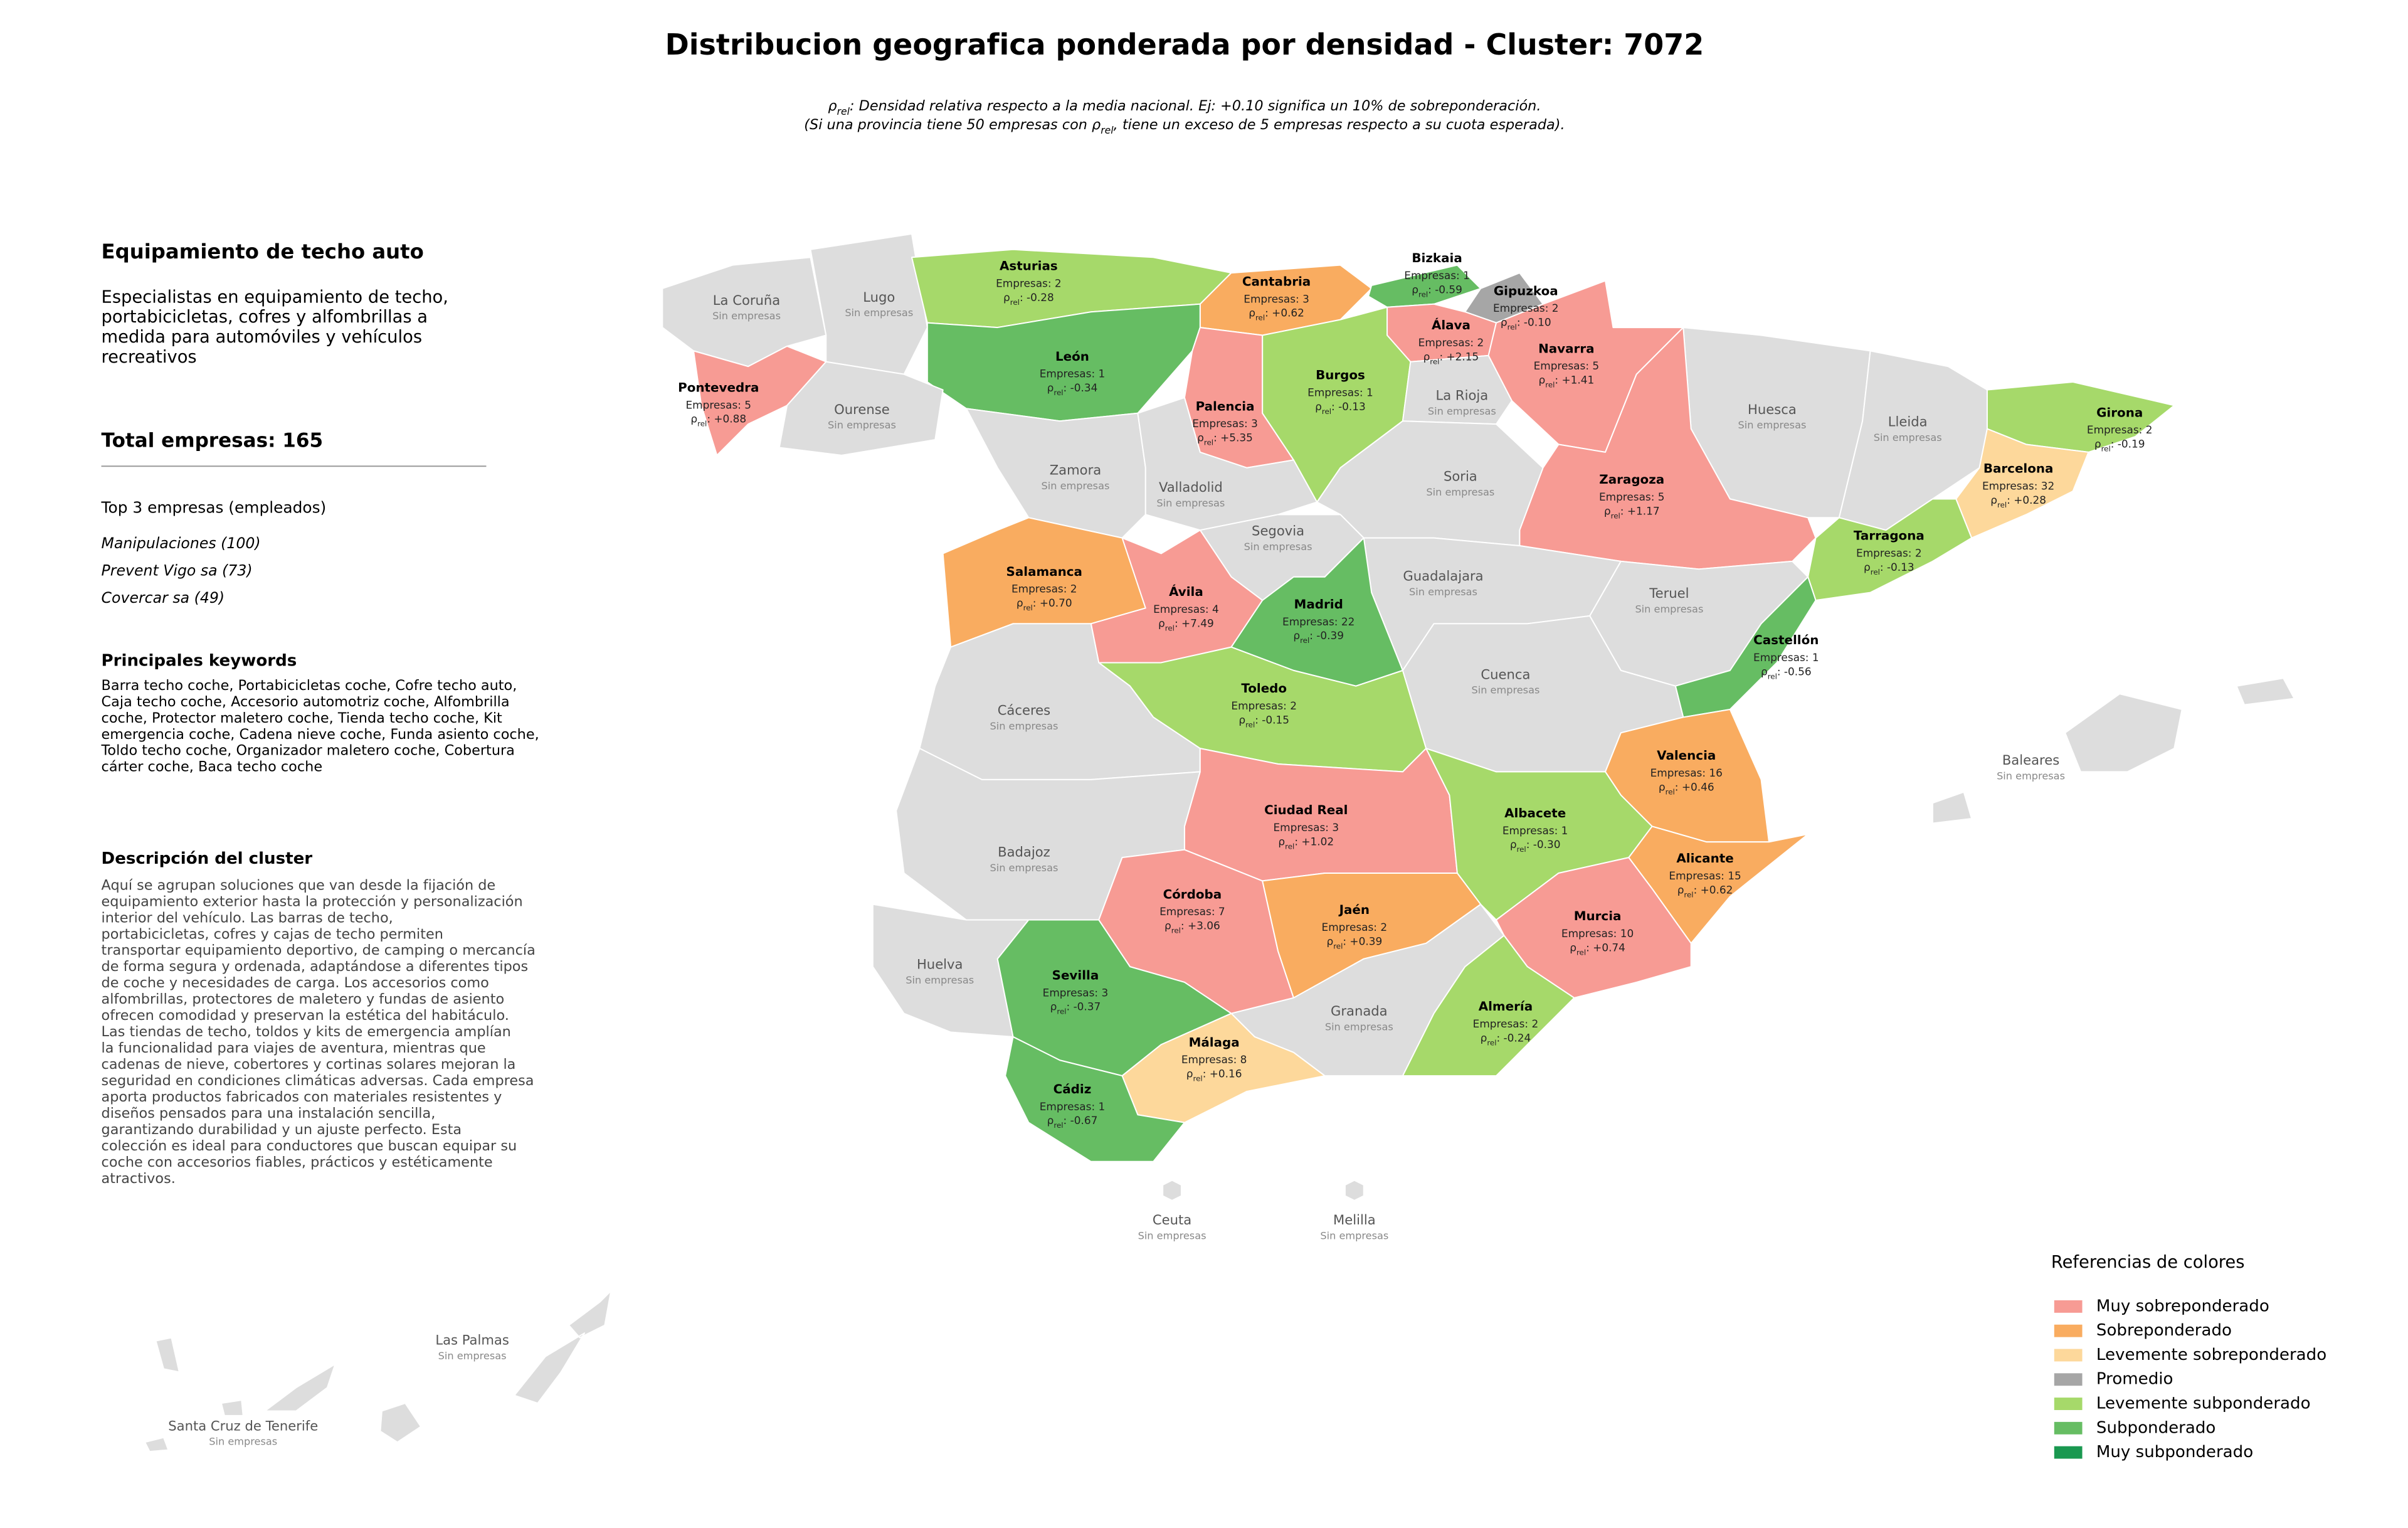 This screenshot has width=2408, height=1528. I want to click on province-name: Teruel, so click(1669, 593).